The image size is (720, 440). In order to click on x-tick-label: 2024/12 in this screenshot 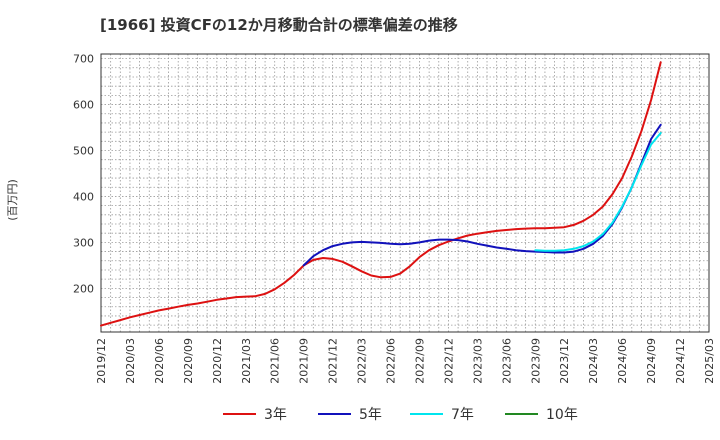, I will do `click(680, 361)`.